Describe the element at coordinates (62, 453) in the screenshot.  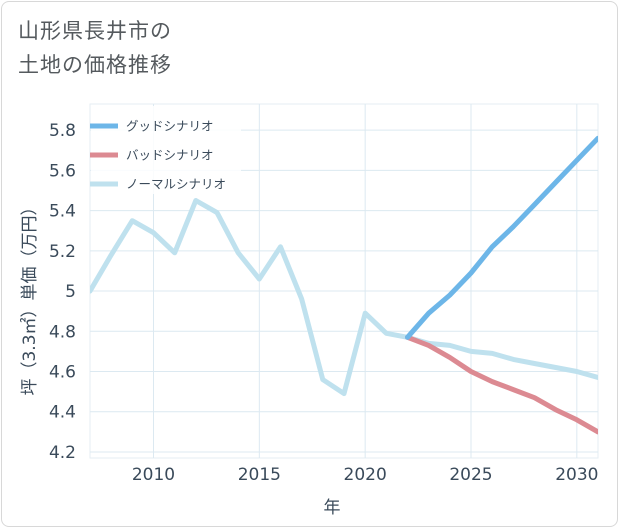
I see `y-tick-label: 4.2` at that location.